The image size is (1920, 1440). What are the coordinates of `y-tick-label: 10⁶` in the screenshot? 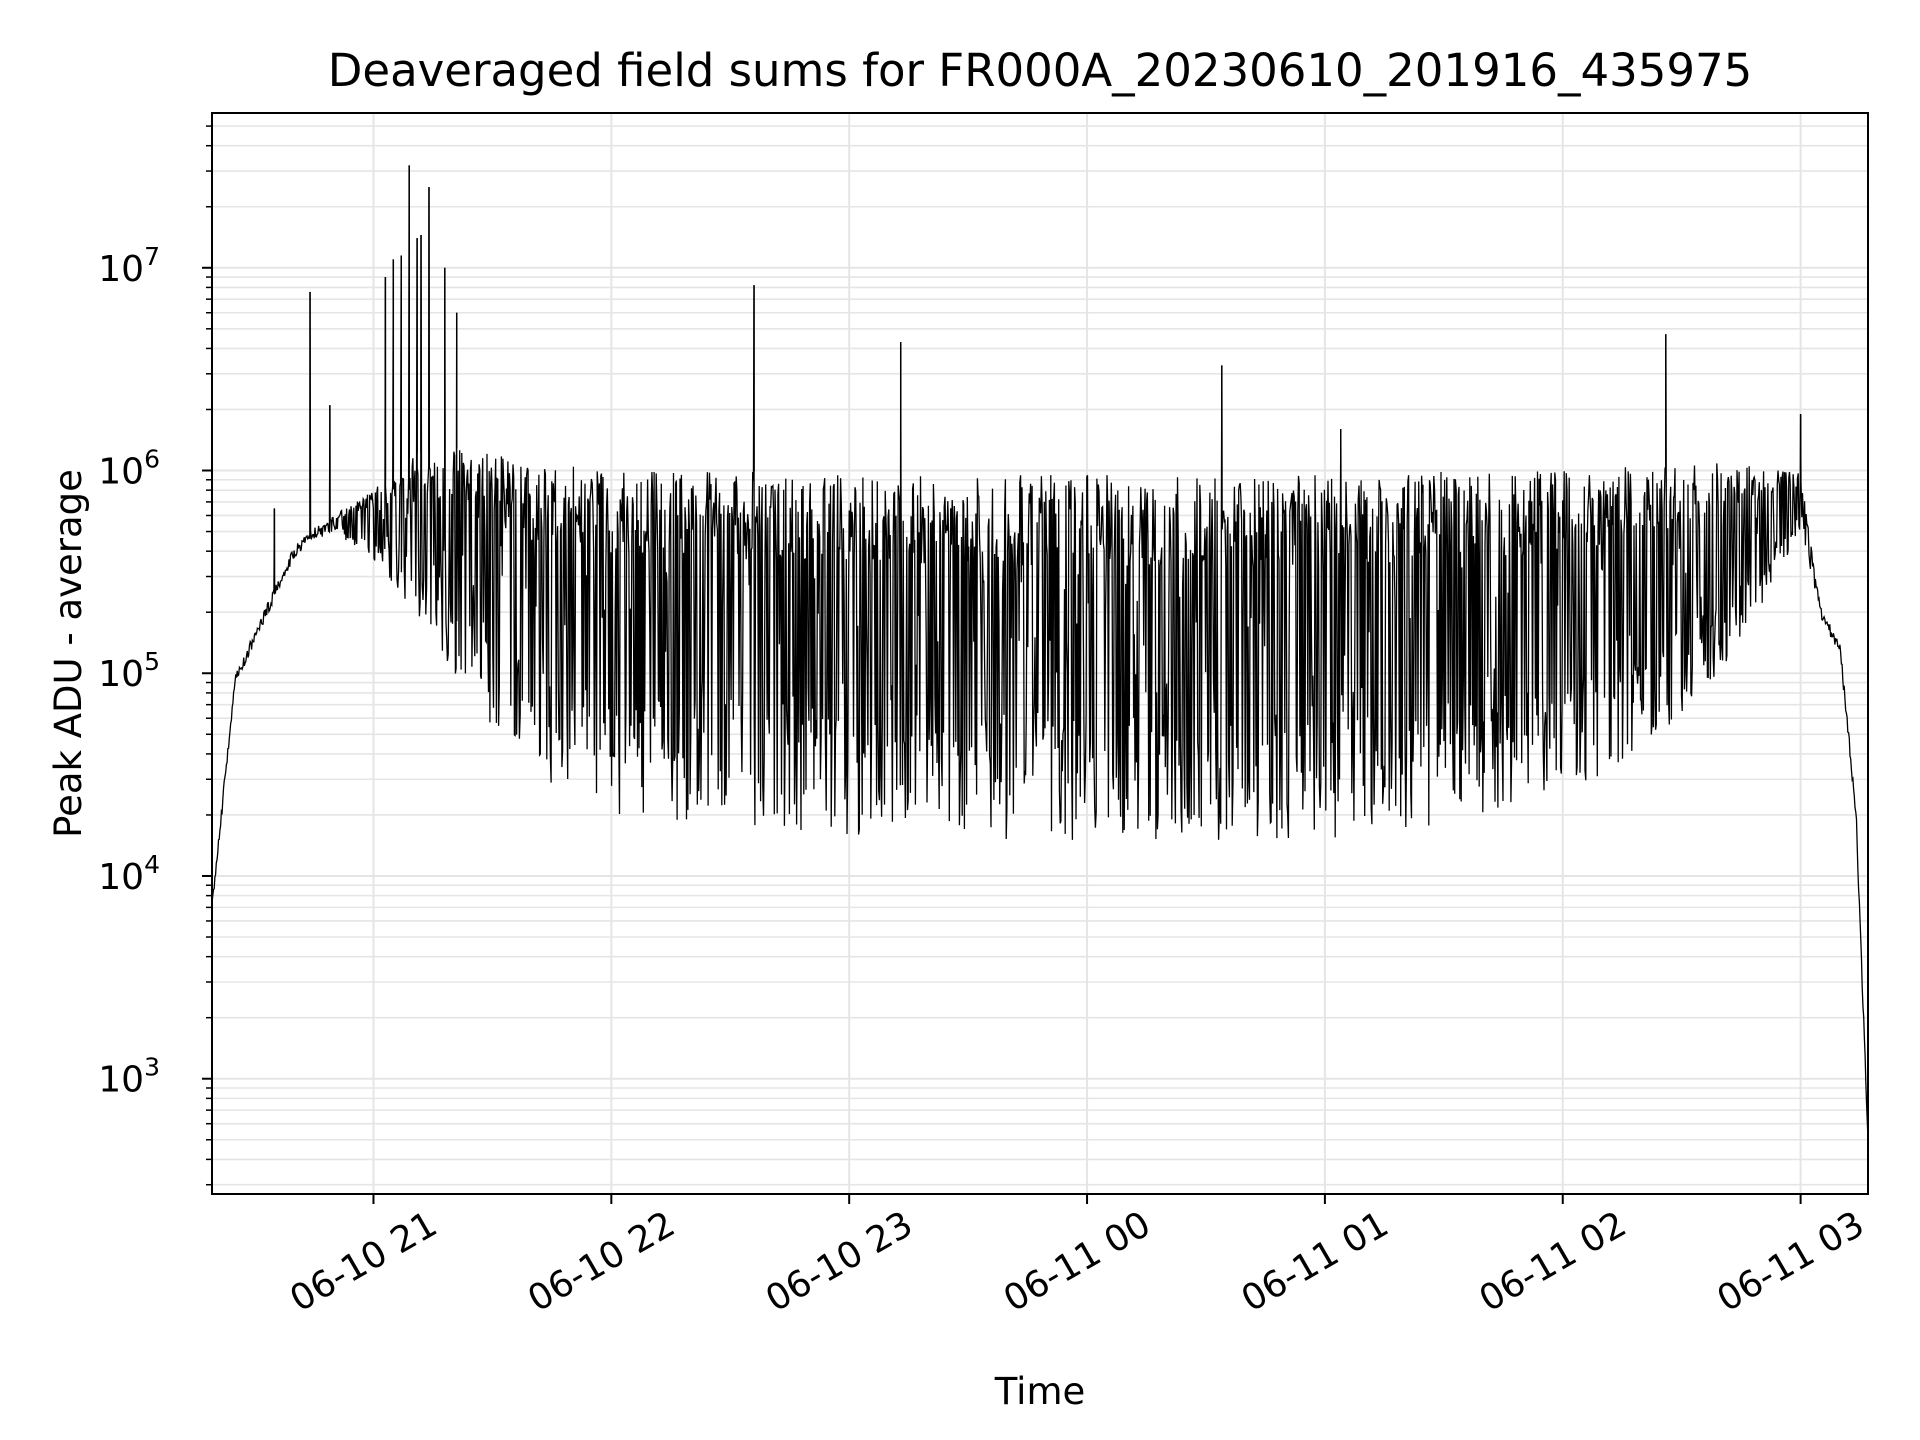 It's located at (129, 469).